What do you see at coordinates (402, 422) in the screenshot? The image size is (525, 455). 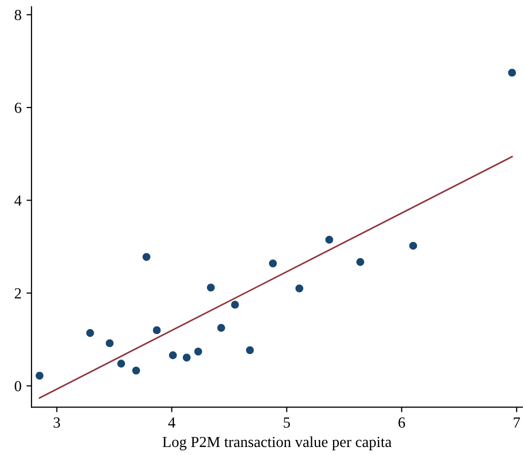 I see `x-tick-label: 6` at bounding box center [402, 422].